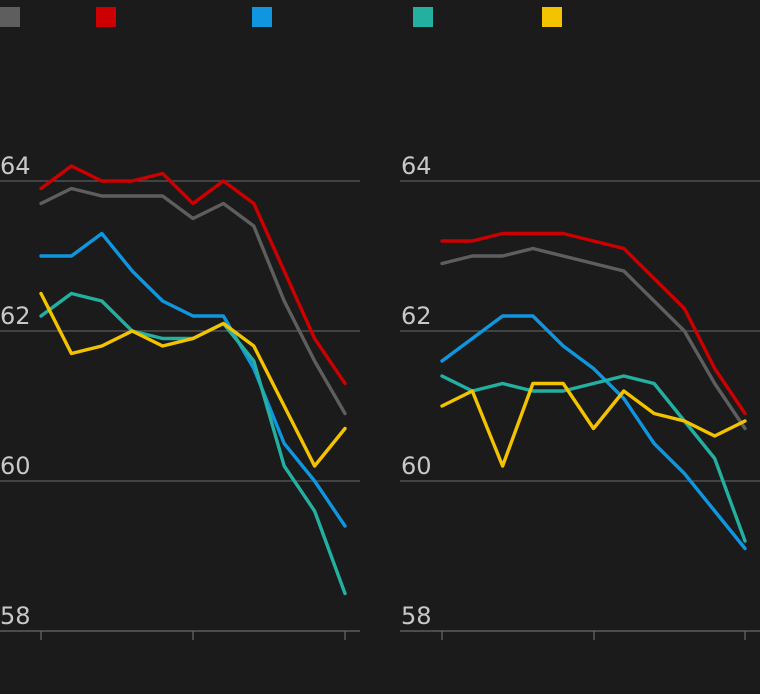 This screenshot has height=694, width=760. I want to click on legend-swatch-red, so click(106, 17).